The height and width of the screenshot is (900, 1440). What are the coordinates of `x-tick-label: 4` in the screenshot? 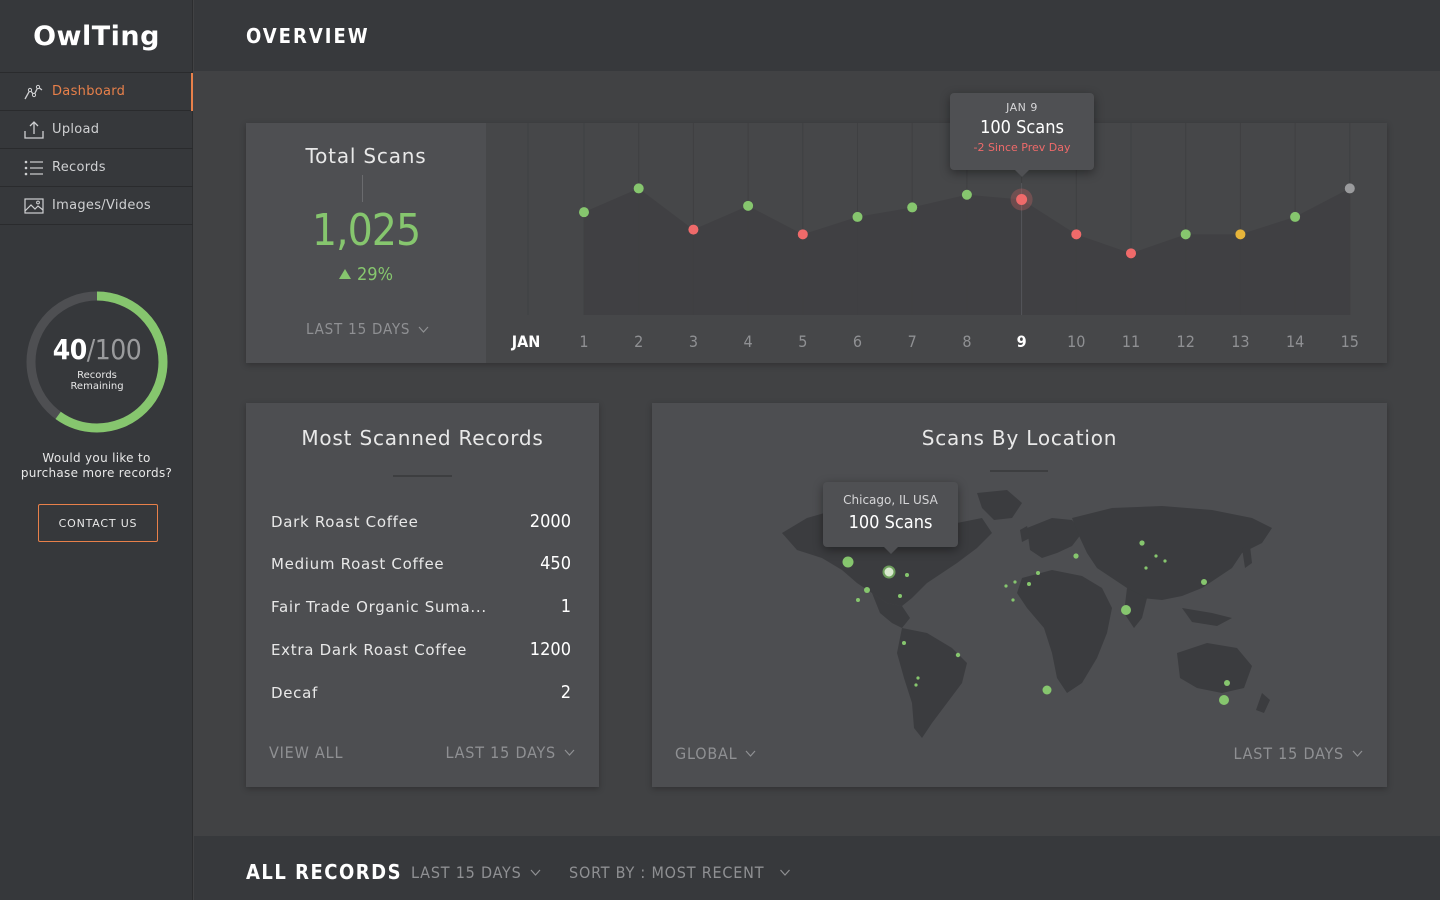 It's located at (748, 341).